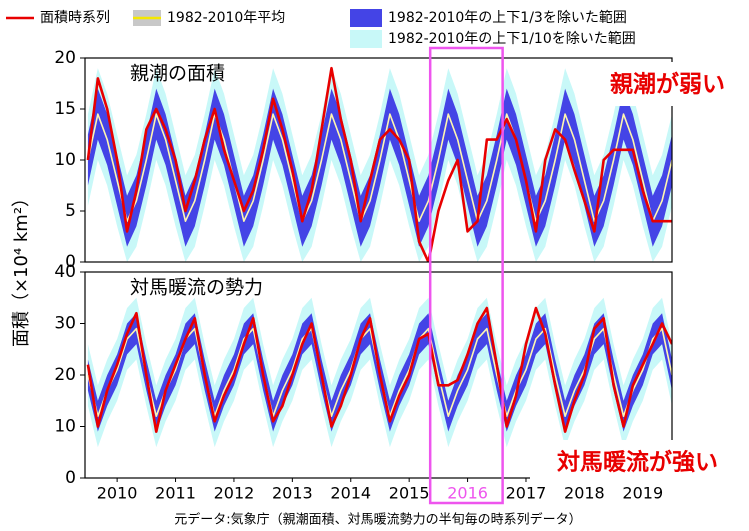 Image resolution: width=749 pixels, height=531 pixels. Describe the element at coordinates (177, 74) in the screenshot. I see `panel-title: 親潮の面積` at that location.